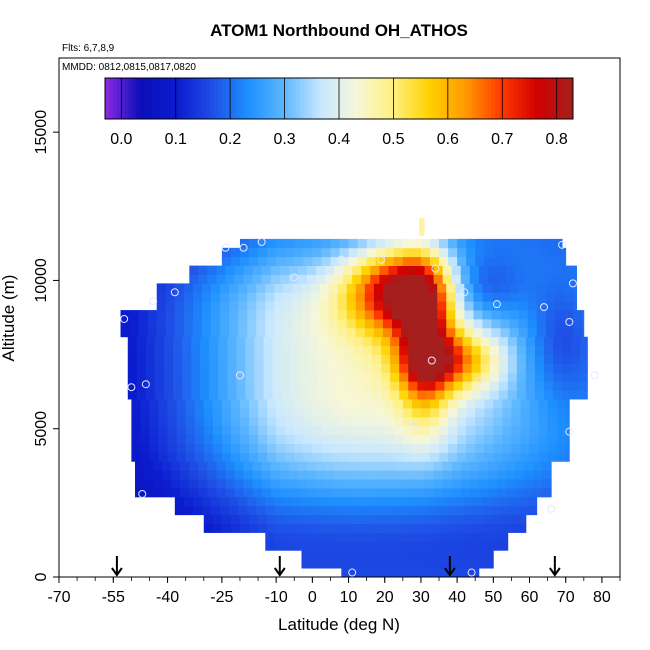  I want to click on y-tick-label: 15000, so click(41, 132).